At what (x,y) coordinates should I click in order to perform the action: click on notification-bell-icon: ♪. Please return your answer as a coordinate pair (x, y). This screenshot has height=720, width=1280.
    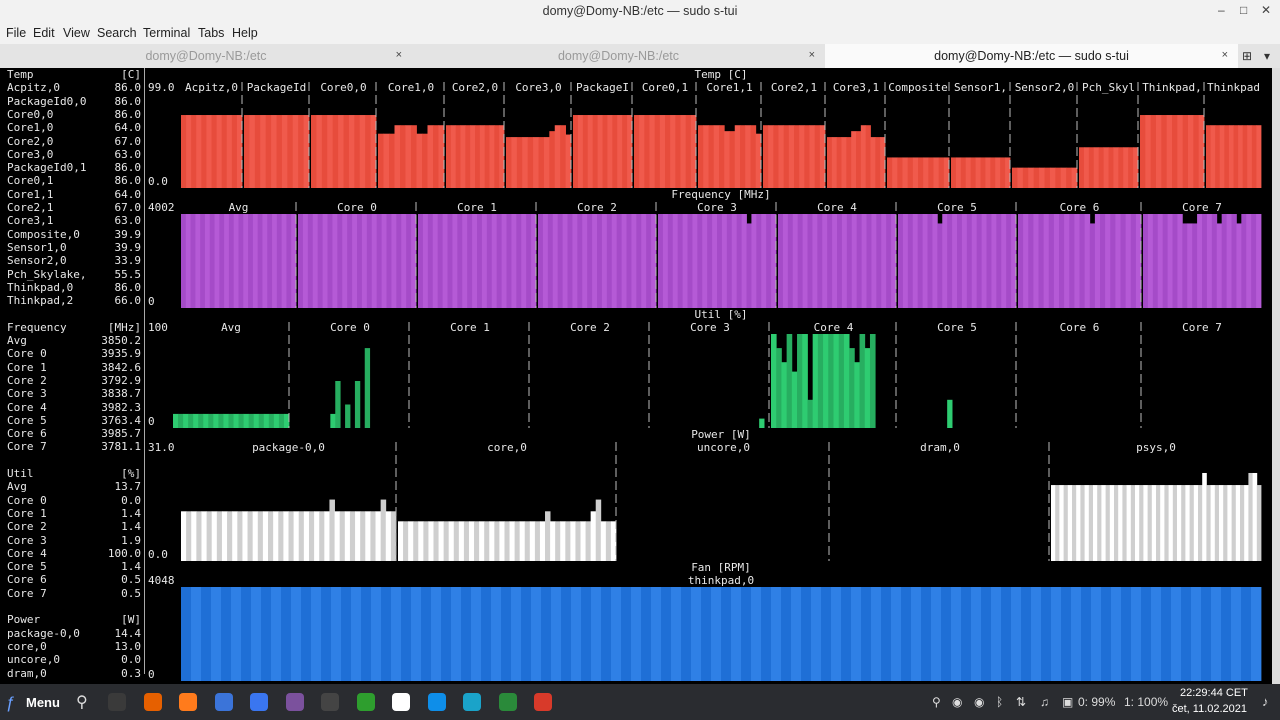
    Looking at the image, I should click on (1265, 701).